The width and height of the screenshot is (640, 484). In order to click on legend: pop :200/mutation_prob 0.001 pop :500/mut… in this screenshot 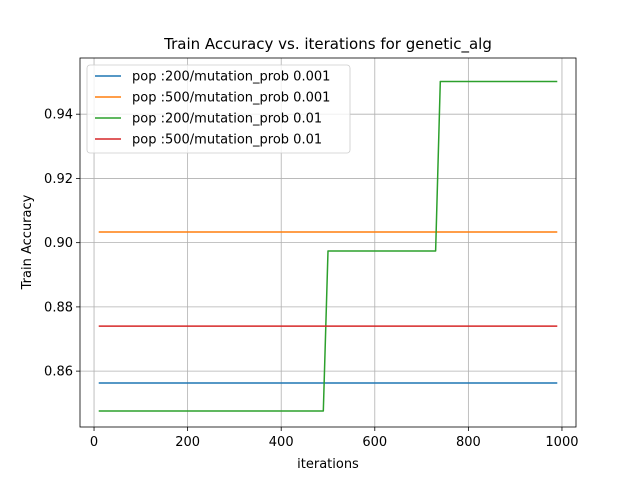, I will do `click(218, 109)`.